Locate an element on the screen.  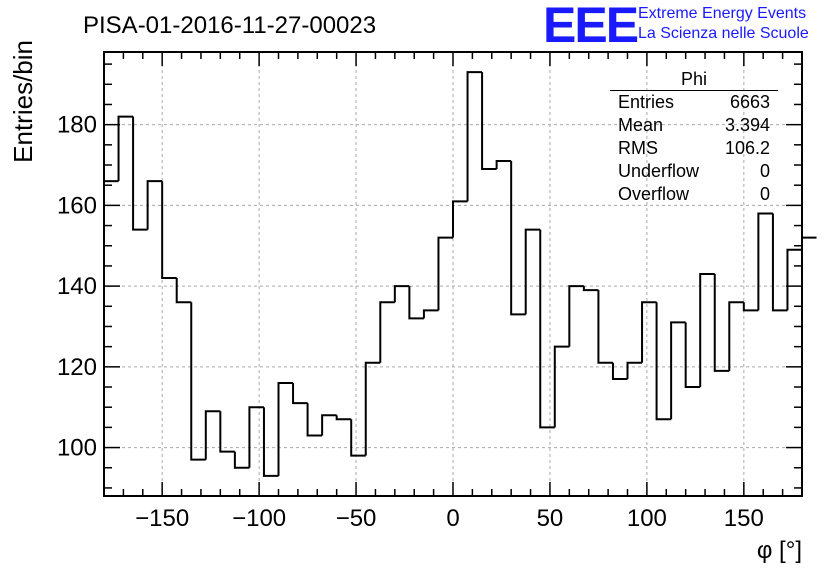
stats-box-title: Phi is located at coordinates (694, 79).